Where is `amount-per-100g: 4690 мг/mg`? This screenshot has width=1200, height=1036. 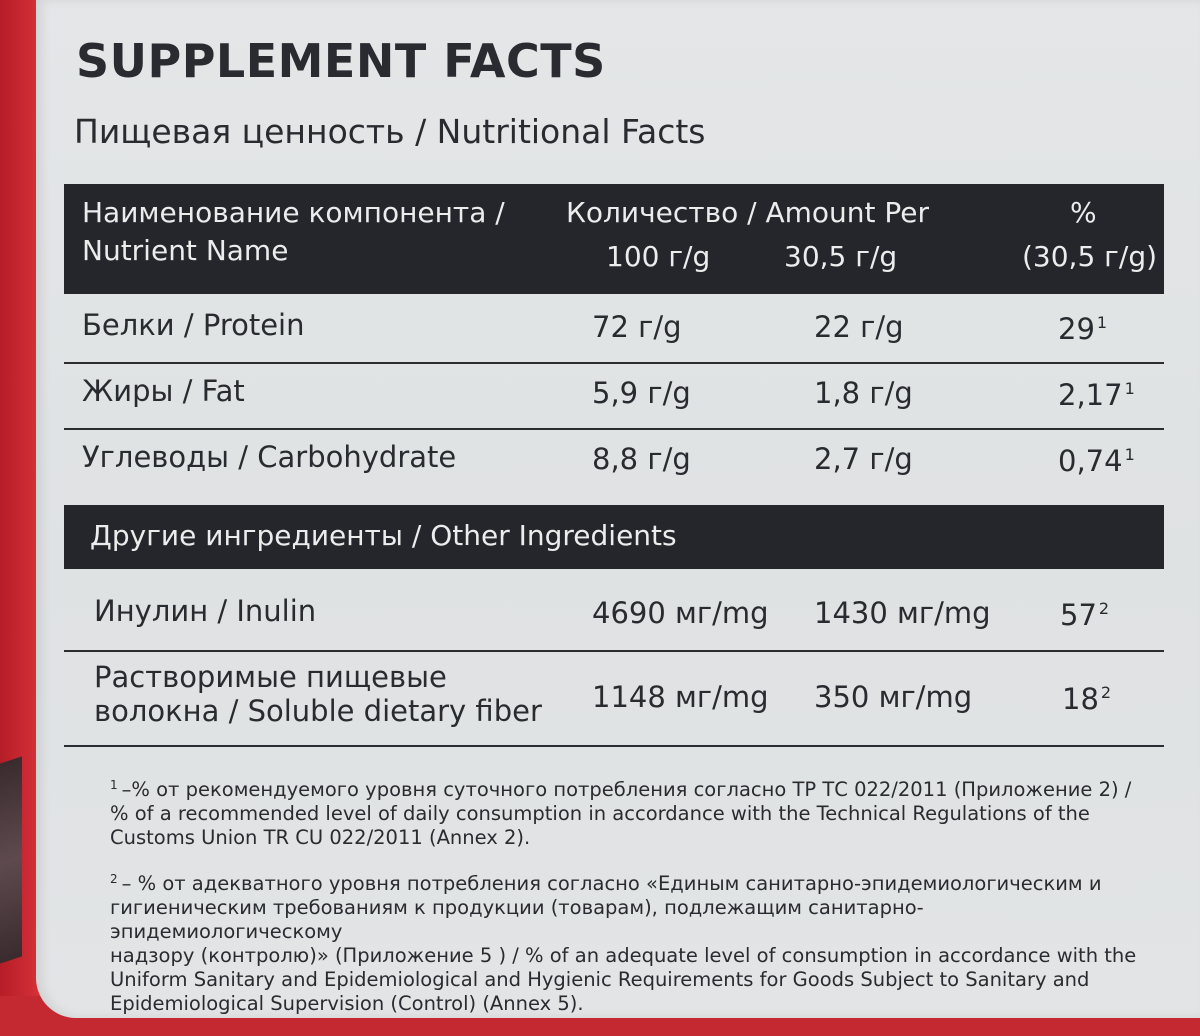 amount-per-100g: 4690 мг/mg is located at coordinates (680, 613).